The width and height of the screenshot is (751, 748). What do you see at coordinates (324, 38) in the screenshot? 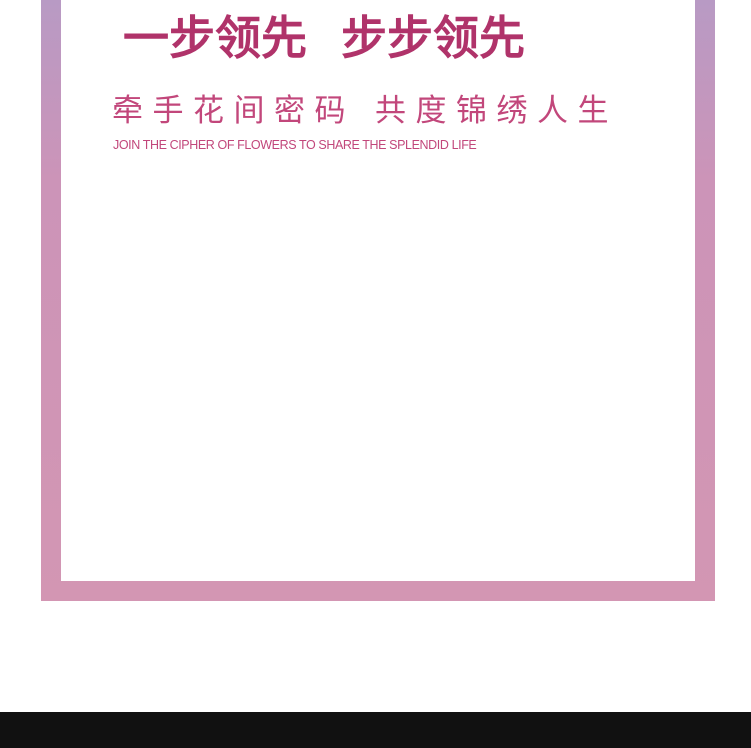
I see `headline: 一步领先 步步领先` at bounding box center [324, 38].